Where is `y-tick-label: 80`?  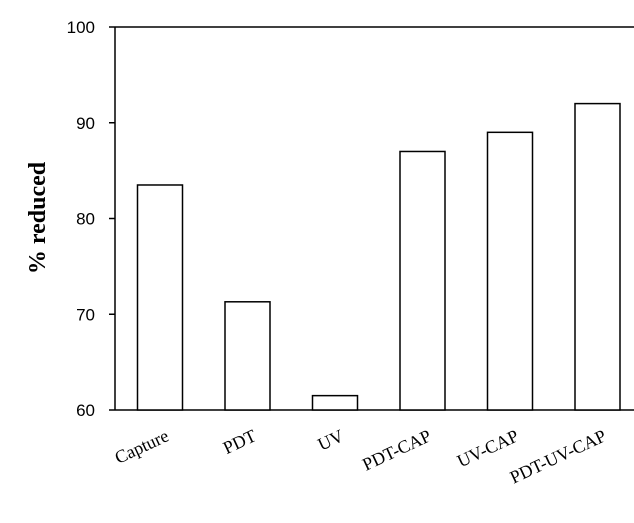
y-tick-label: 80 is located at coordinates (85, 219).